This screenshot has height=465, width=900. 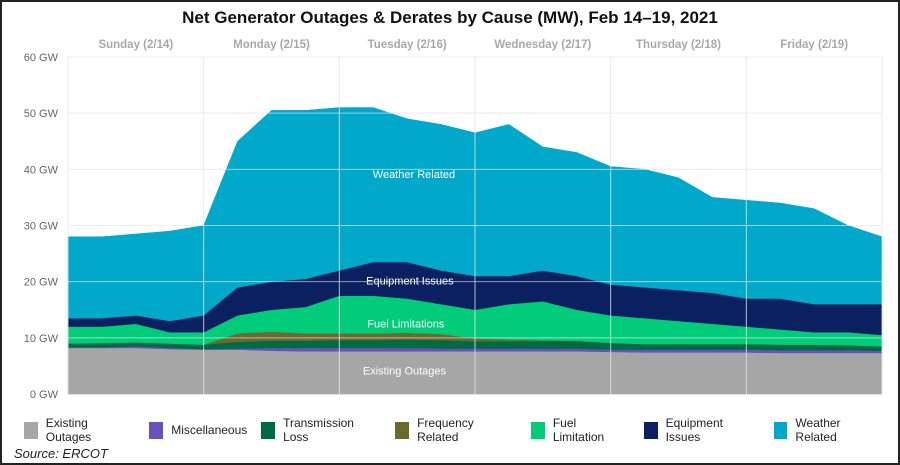 What do you see at coordinates (41, 227) in the screenshot?
I see `y-tick-label: 30 GW` at bounding box center [41, 227].